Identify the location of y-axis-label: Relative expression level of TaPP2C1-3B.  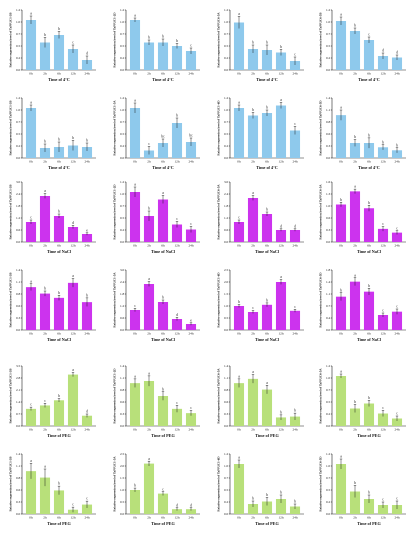
(11, 40).